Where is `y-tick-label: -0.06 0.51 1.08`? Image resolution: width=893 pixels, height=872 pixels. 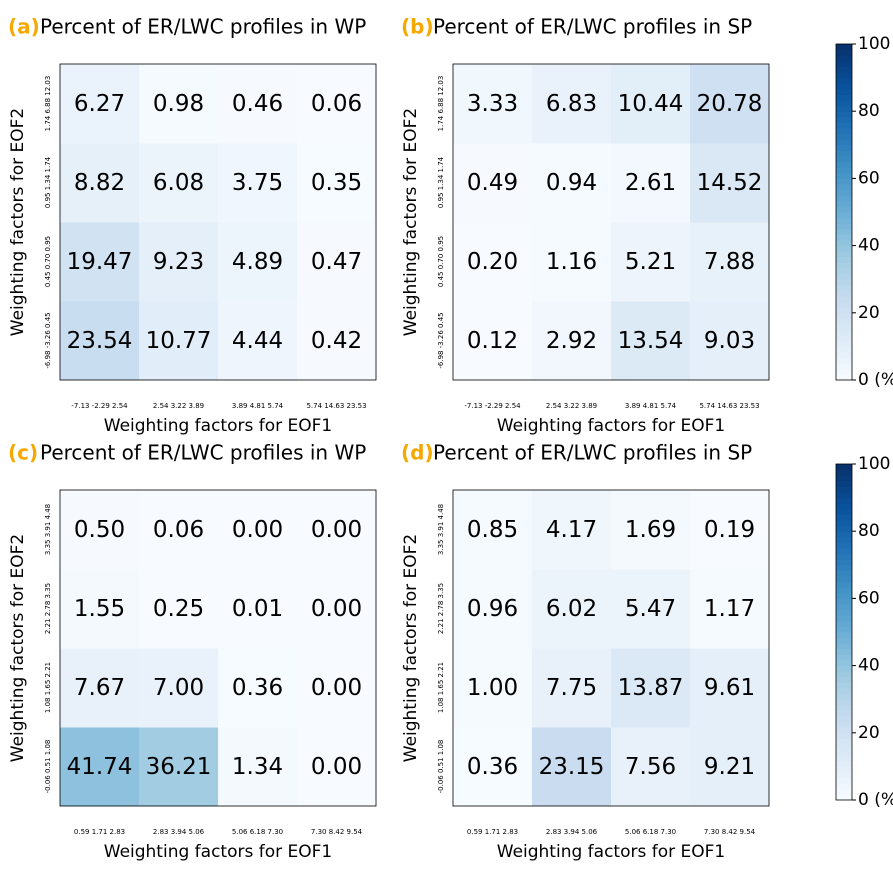
y-tick-label: -0.06 0.51 1.08 is located at coordinates (441, 767).